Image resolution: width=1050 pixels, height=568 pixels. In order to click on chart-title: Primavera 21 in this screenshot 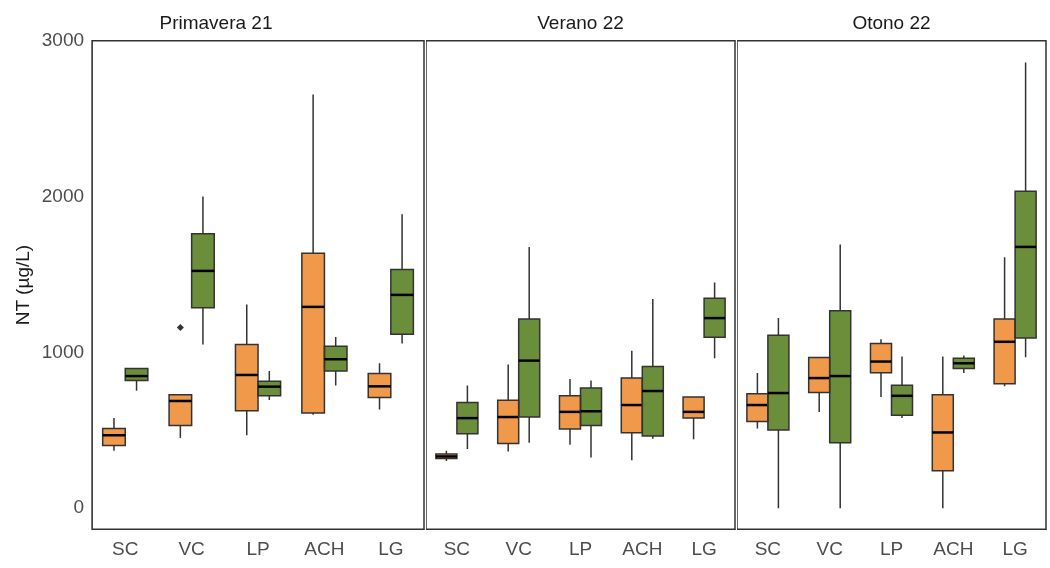, I will do `click(216, 22)`.